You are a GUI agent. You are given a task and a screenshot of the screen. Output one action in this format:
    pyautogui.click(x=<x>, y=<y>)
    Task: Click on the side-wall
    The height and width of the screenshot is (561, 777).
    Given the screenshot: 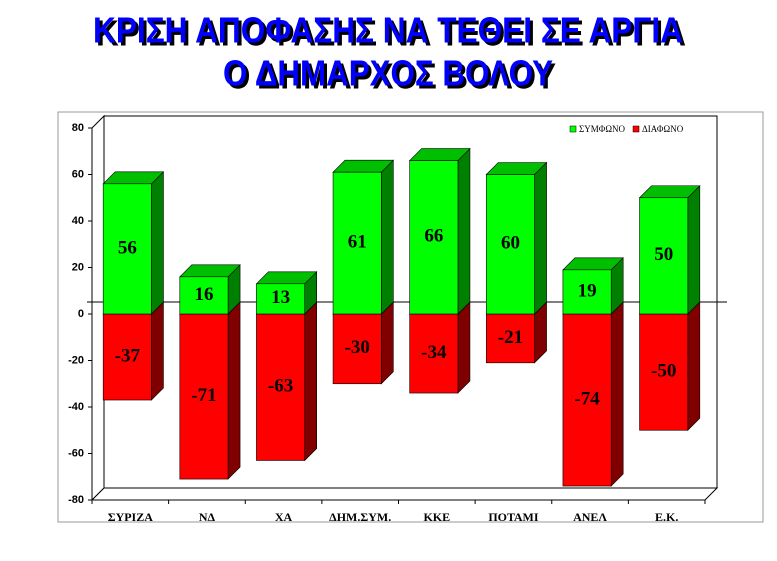 What is the action you would take?
    pyautogui.click(x=98, y=308)
    